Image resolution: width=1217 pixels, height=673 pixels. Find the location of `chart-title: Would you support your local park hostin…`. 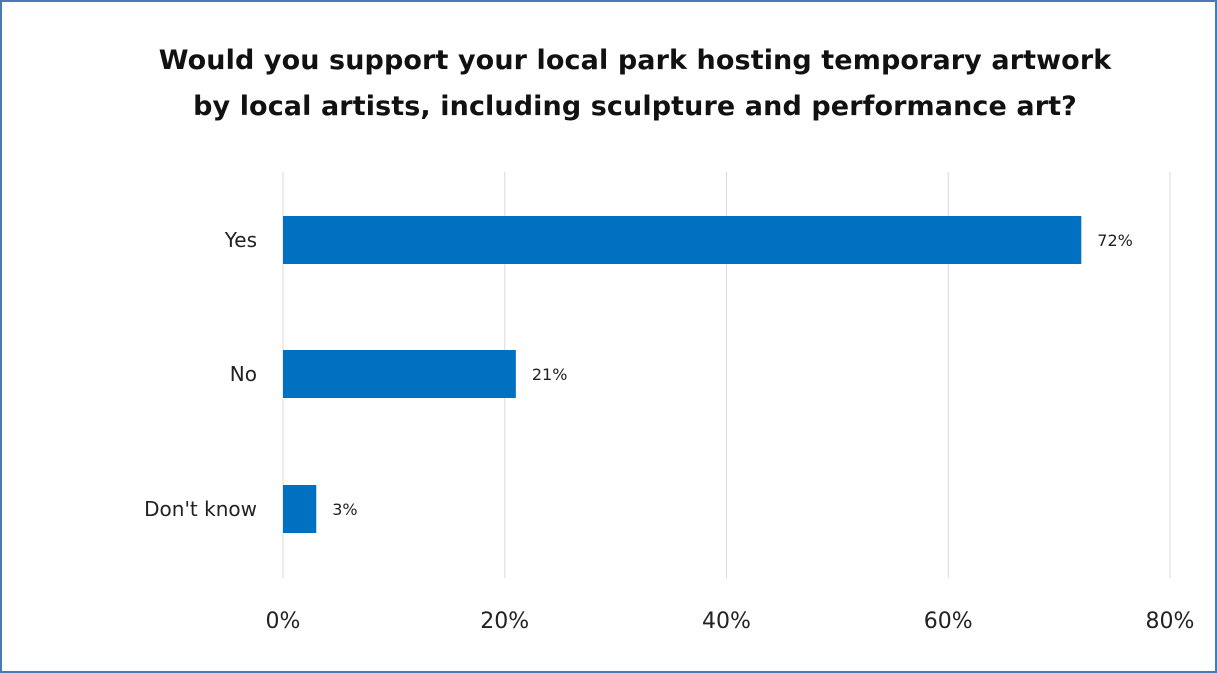

chart-title: Would you support your local park hostin… is located at coordinates (608, 84).